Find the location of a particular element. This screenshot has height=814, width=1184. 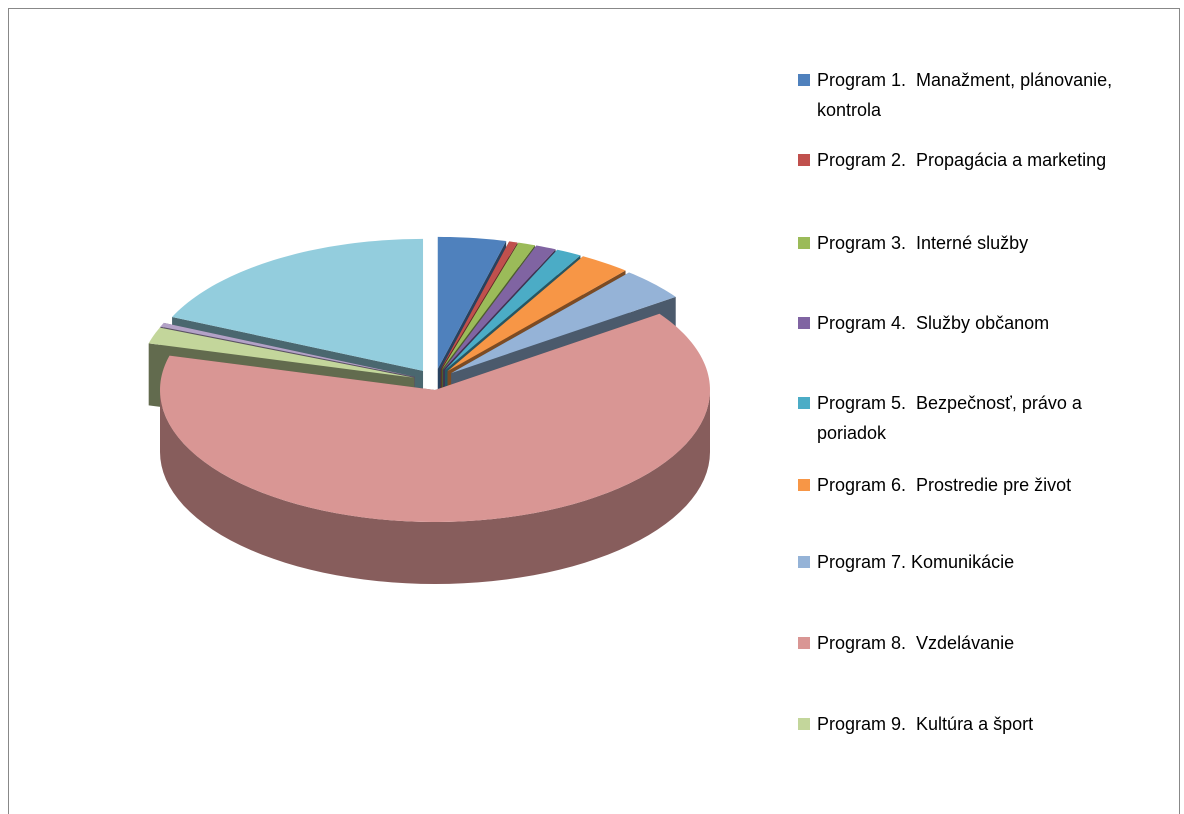

legend-label: Program 4. Služby občanom is located at coordinates (933, 323).